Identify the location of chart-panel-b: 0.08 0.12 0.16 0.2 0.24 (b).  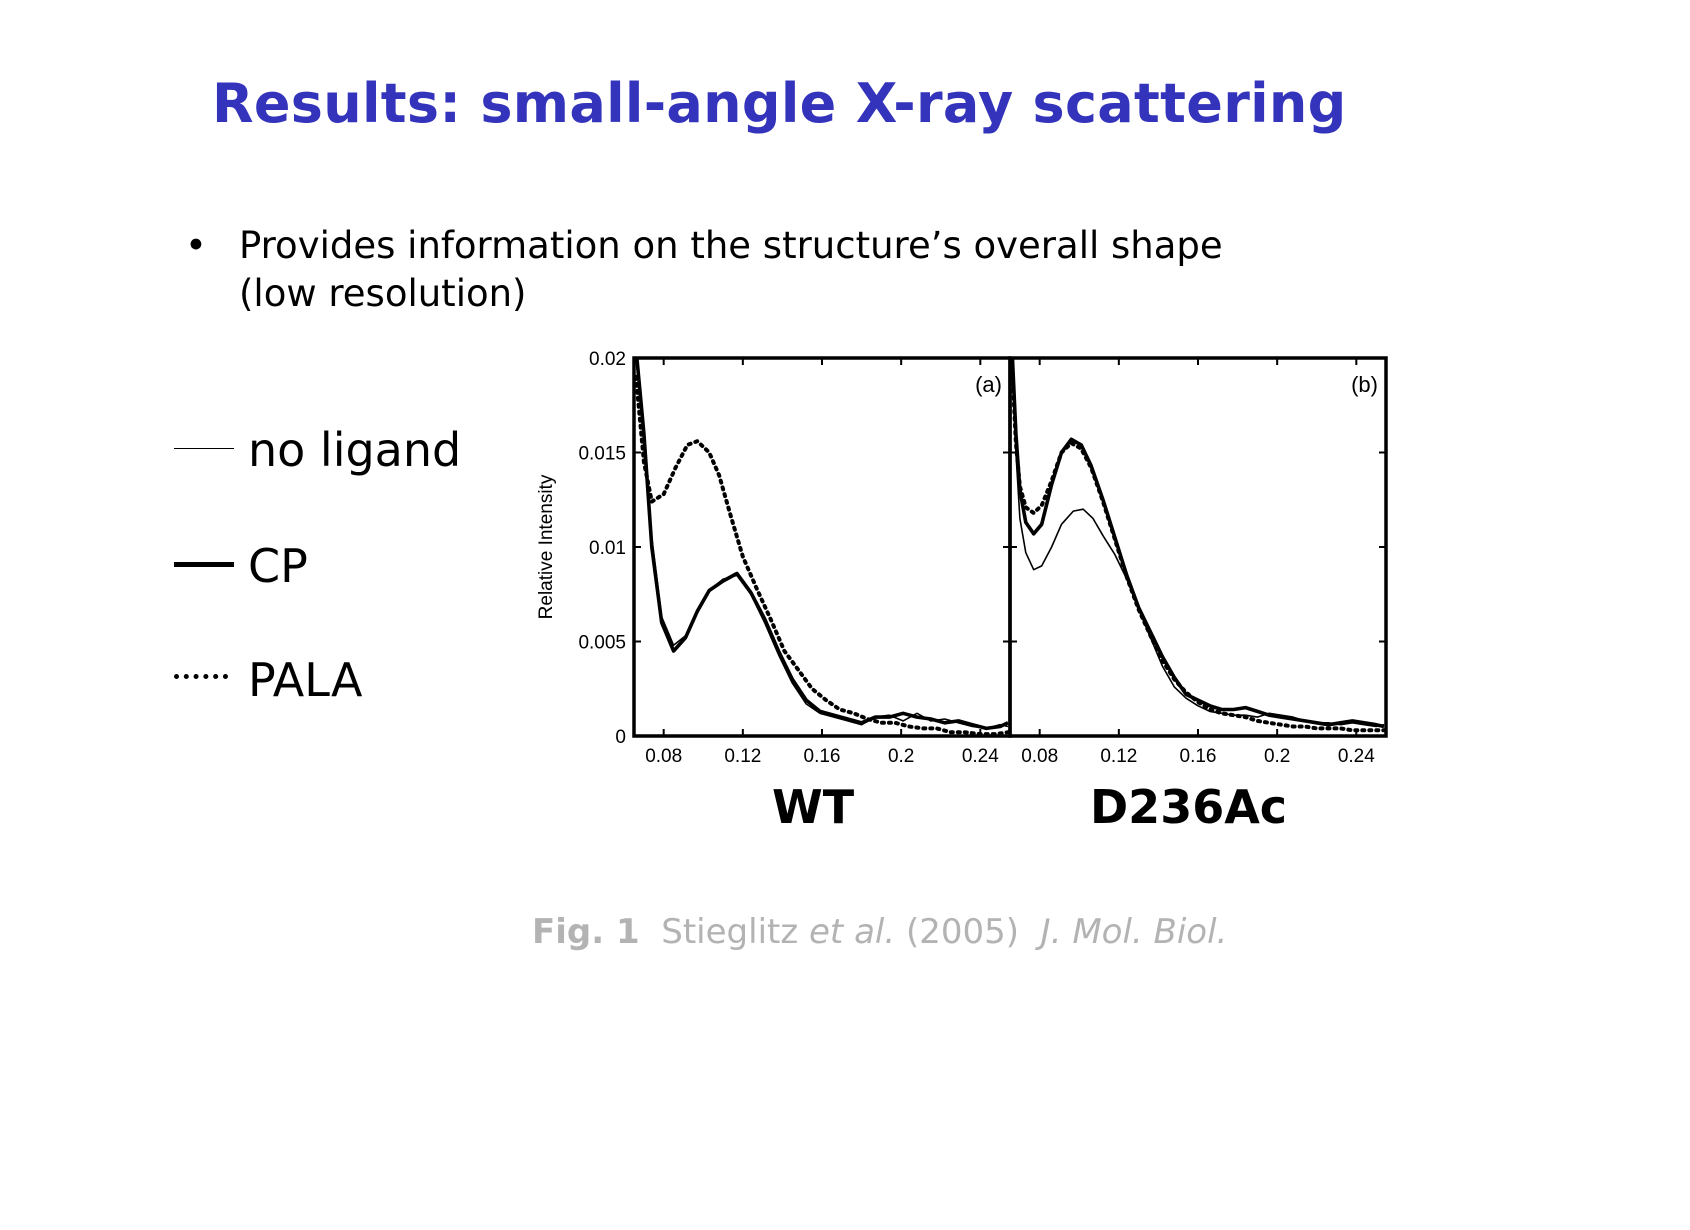
(1198, 561).